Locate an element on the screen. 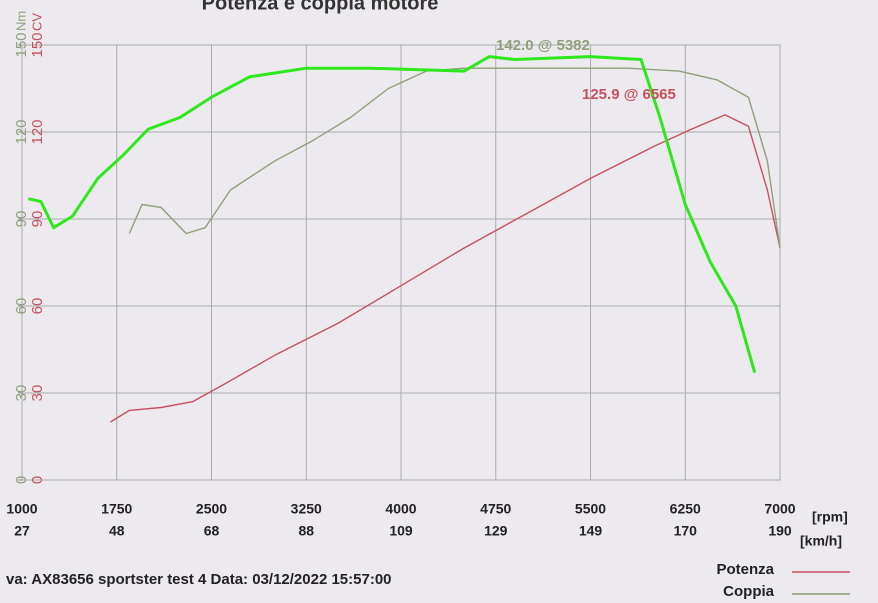  x-tick-label: 1000 is located at coordinates (21, 509).